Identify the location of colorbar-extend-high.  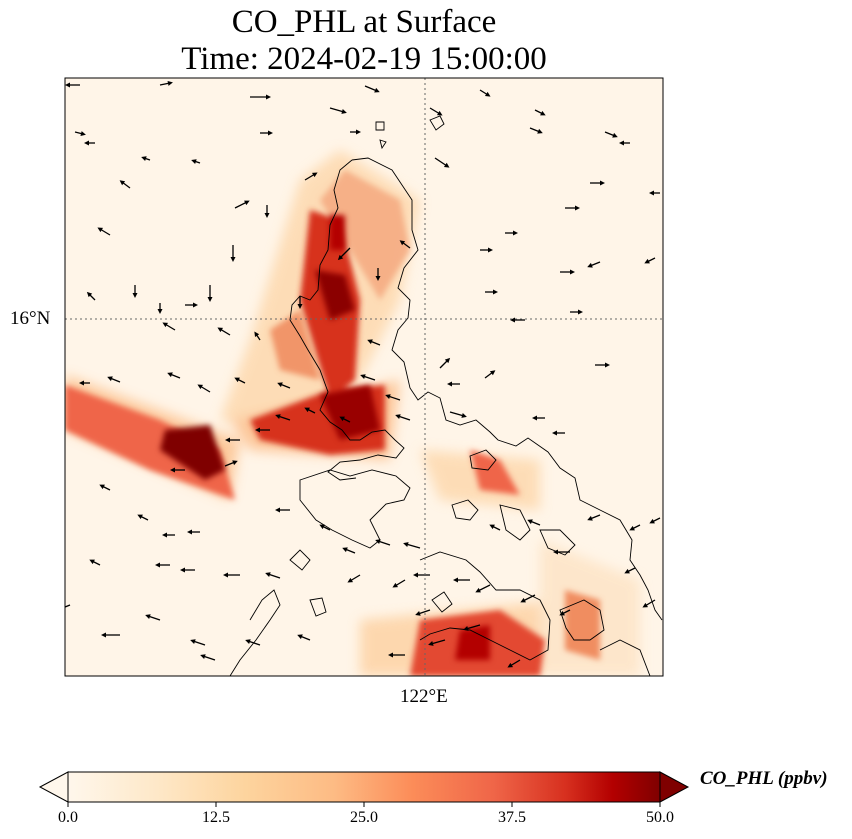
(674, 787).